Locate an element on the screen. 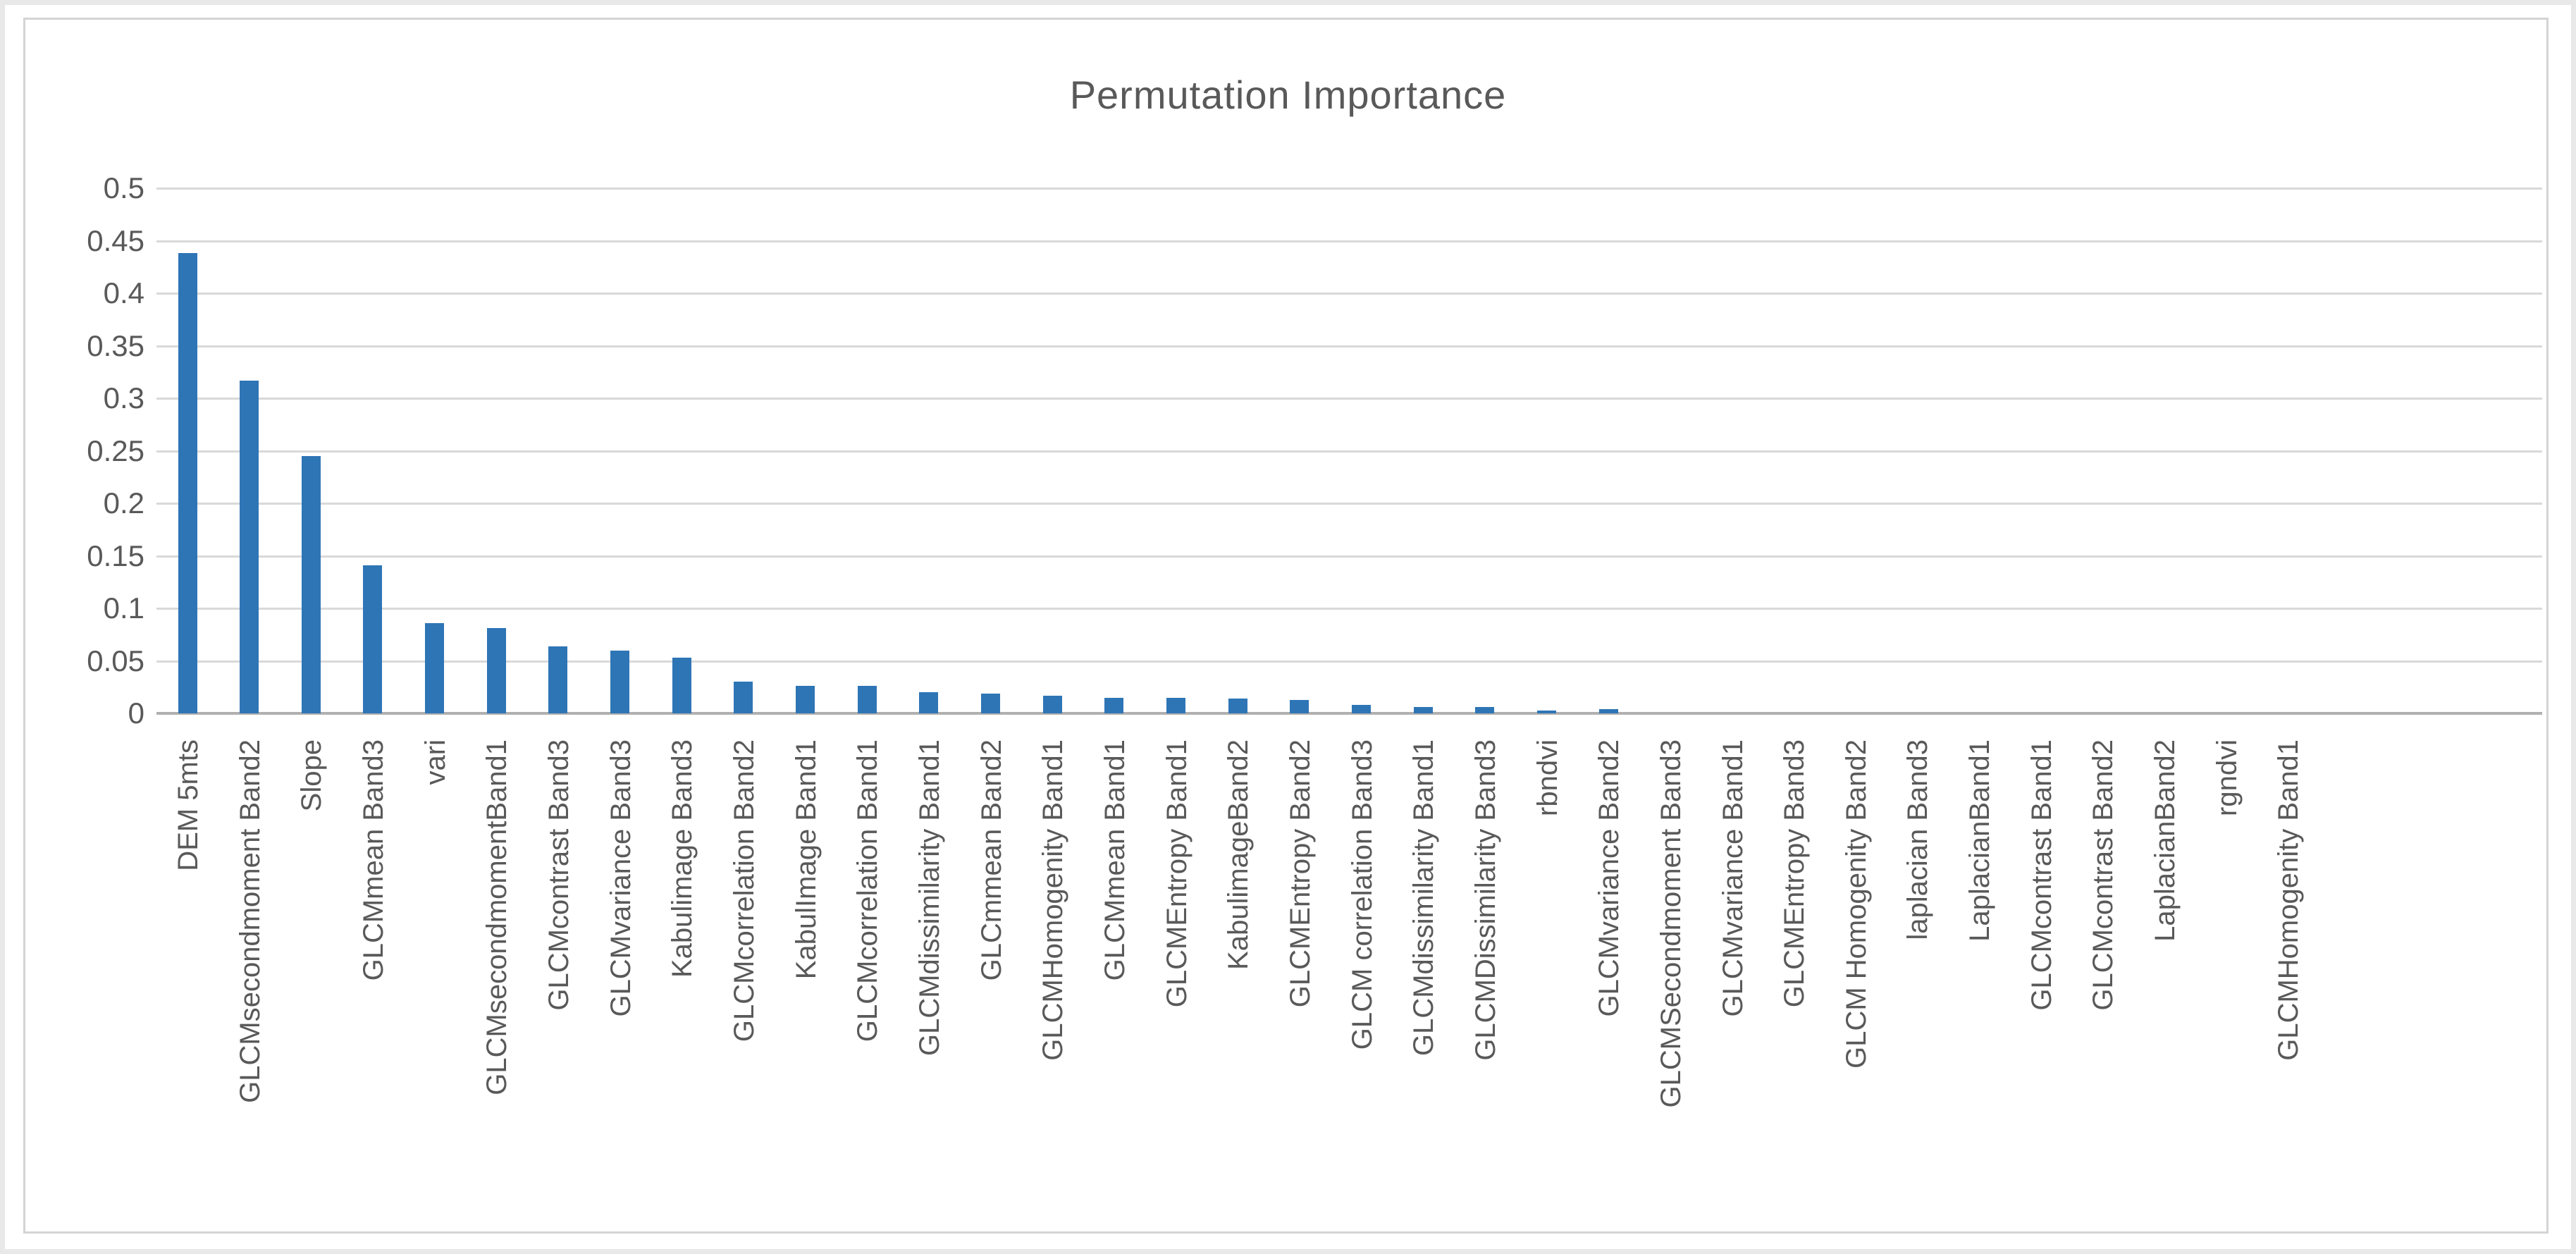 The height and width of the screenshot is (1254, 2576). x-axis-category-label: GLCMcorrelation Band2 is located at coordinates (744, 891).